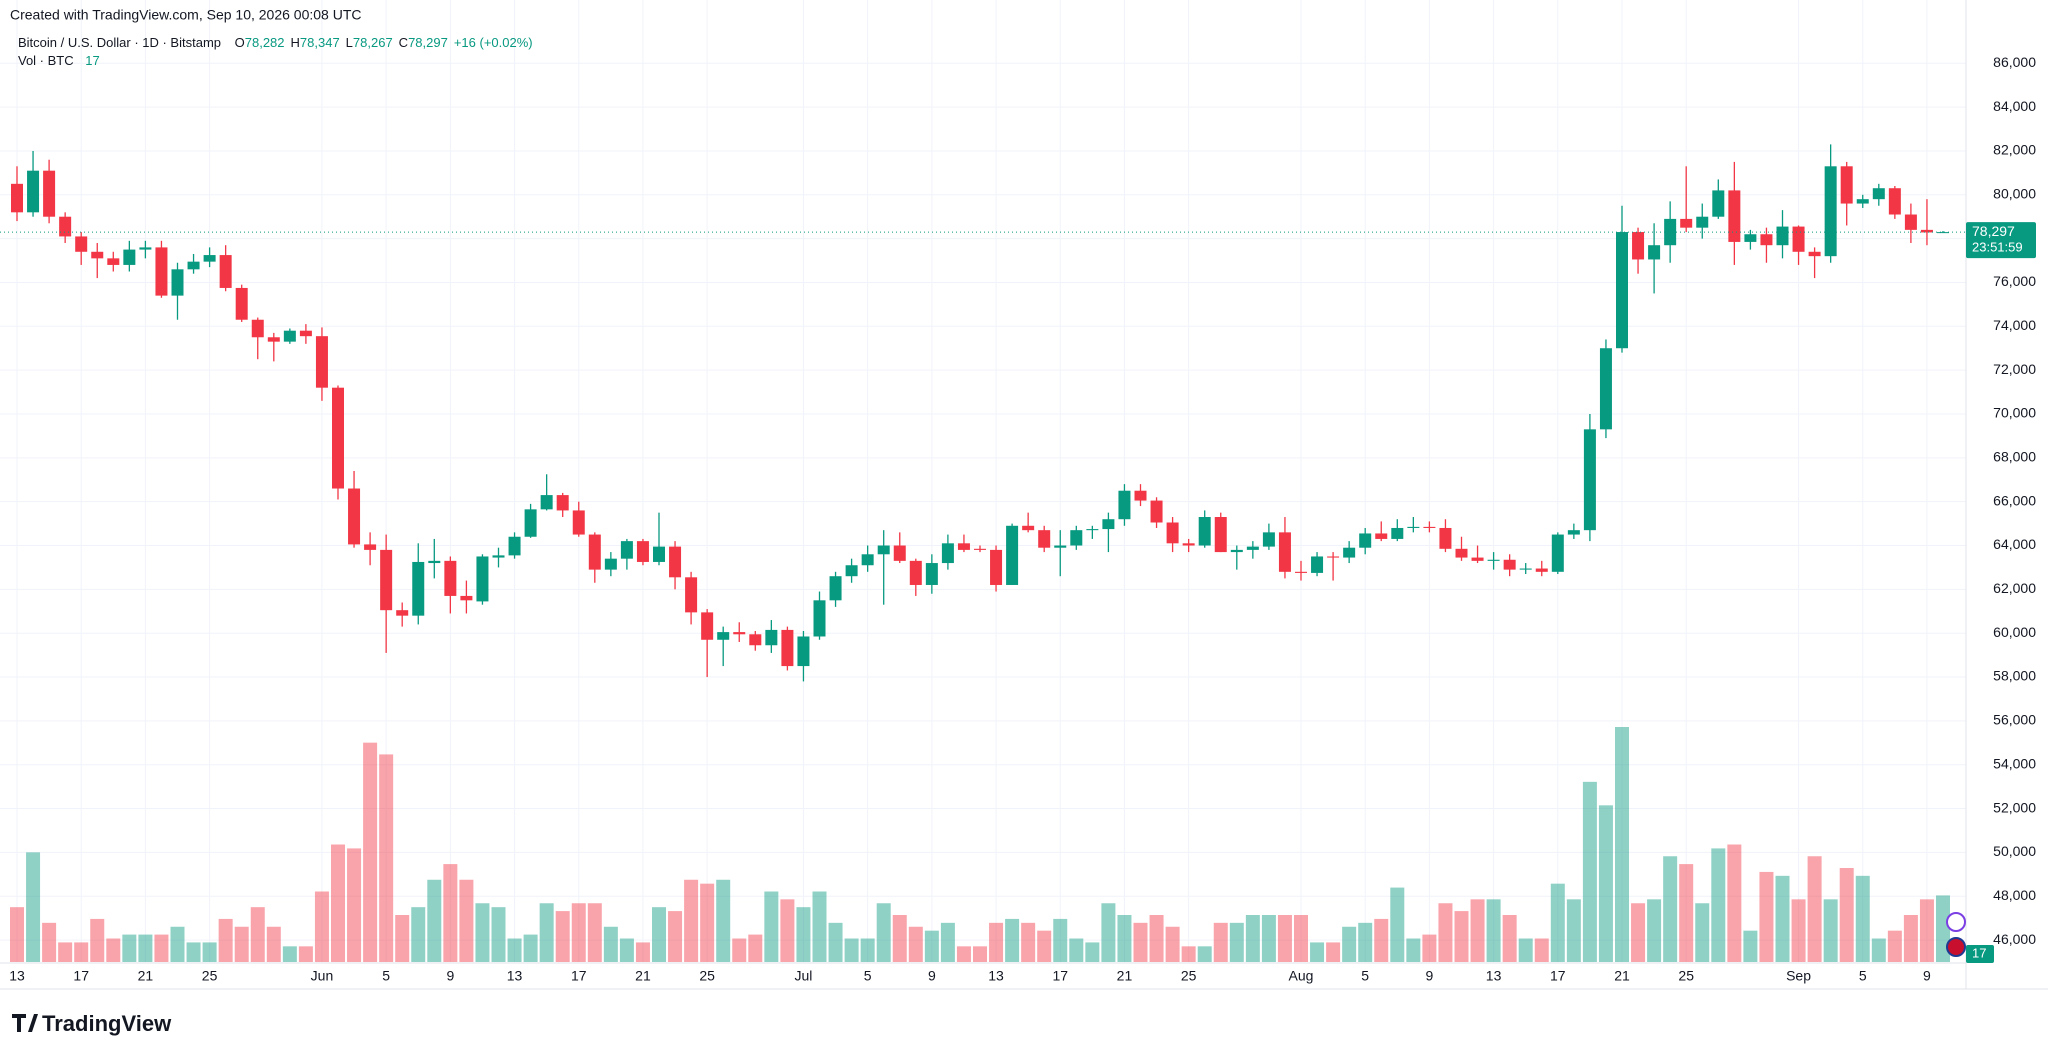 Image resolution: width=2048 pixels, height=1057 pixels. Describe the element at coordinates (1301, 976) in the screenshot. I see `x-tick-label: Aug` at that location.